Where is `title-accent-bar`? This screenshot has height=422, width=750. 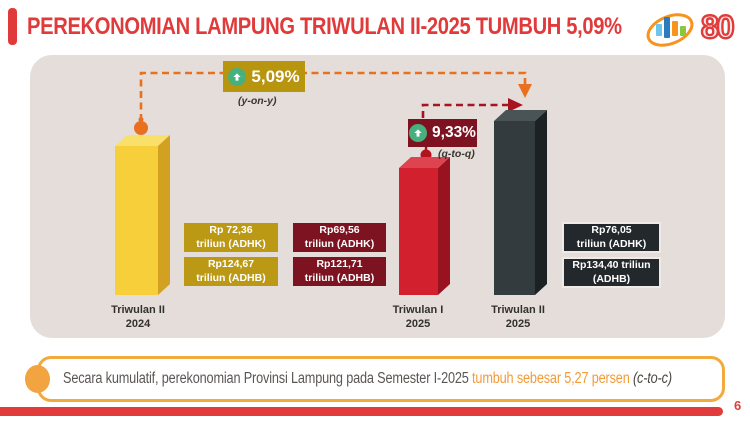 title-accent-bar is located at coordinates (12, 26).